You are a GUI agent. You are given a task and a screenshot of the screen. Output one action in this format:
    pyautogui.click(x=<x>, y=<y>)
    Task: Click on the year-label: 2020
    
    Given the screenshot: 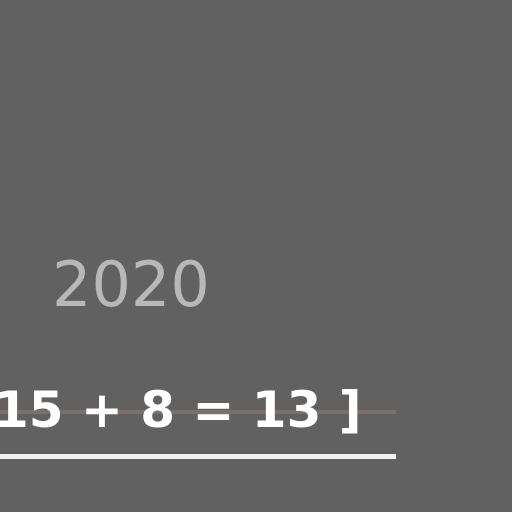 What is the action you would take?
    pyautogui.click(x=131, y=284)
    